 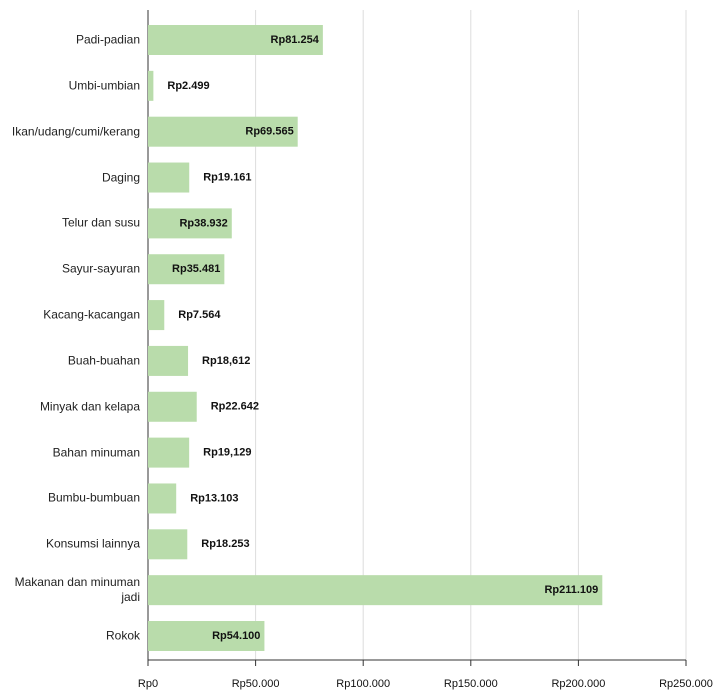 What do you see at coordinates (93, 497) in the screenshot?
I see `y-tick-label: Bumbu-bumbuan` at bounding box center [93, 497].